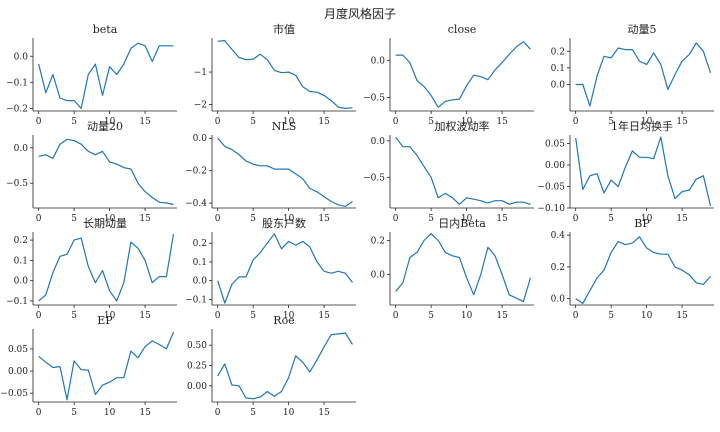 The width and height of the screenshot is (720, 432). I want to click on subplot-10: 股东户数 0.2 0.1 0.0 −0.1 0 5 10 15, so click(270, 268).